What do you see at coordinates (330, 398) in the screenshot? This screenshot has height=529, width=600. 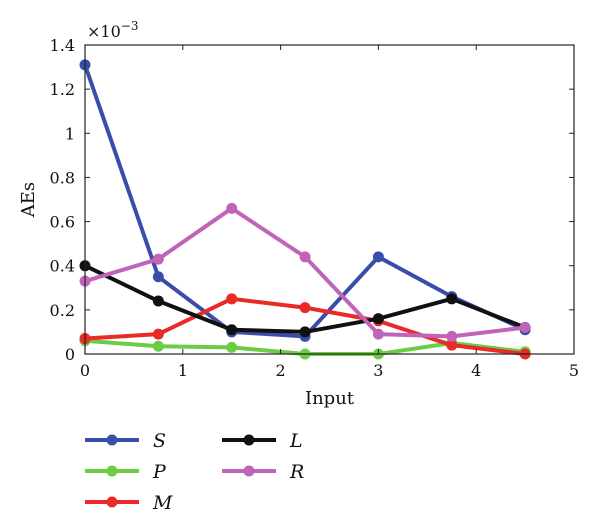 I see `x-axis-label: Input` at bounding box center [330, 398].